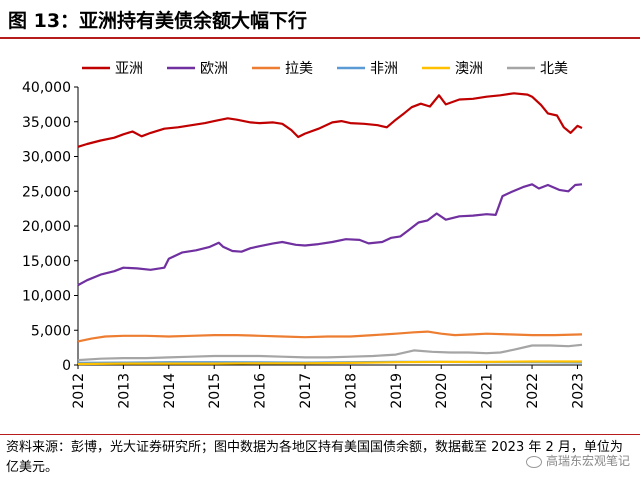 This screenshot has height=487, width=640. I want to click on legend-label-欧洲: 欧洲, so click(214, 69).